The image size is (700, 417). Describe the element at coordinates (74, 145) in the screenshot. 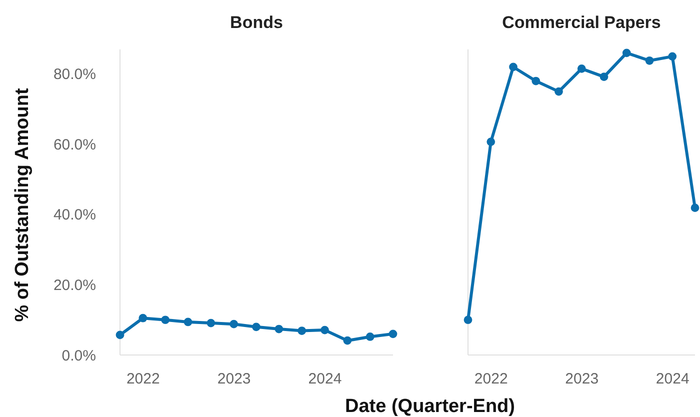

I see `y-tick-label: 60.0%` at that location.